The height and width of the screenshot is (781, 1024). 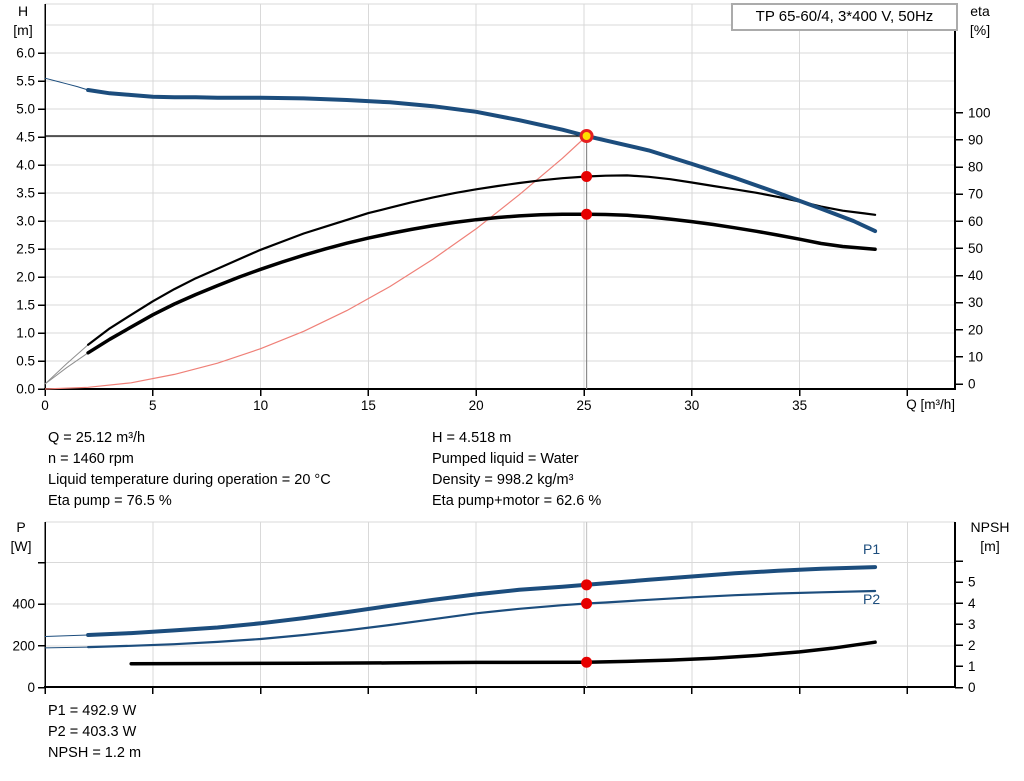 What do you see at coordinates (587, 214) in the screenshot?
I see `eta-pump-motor-dot` at bounding box center [587, 214].